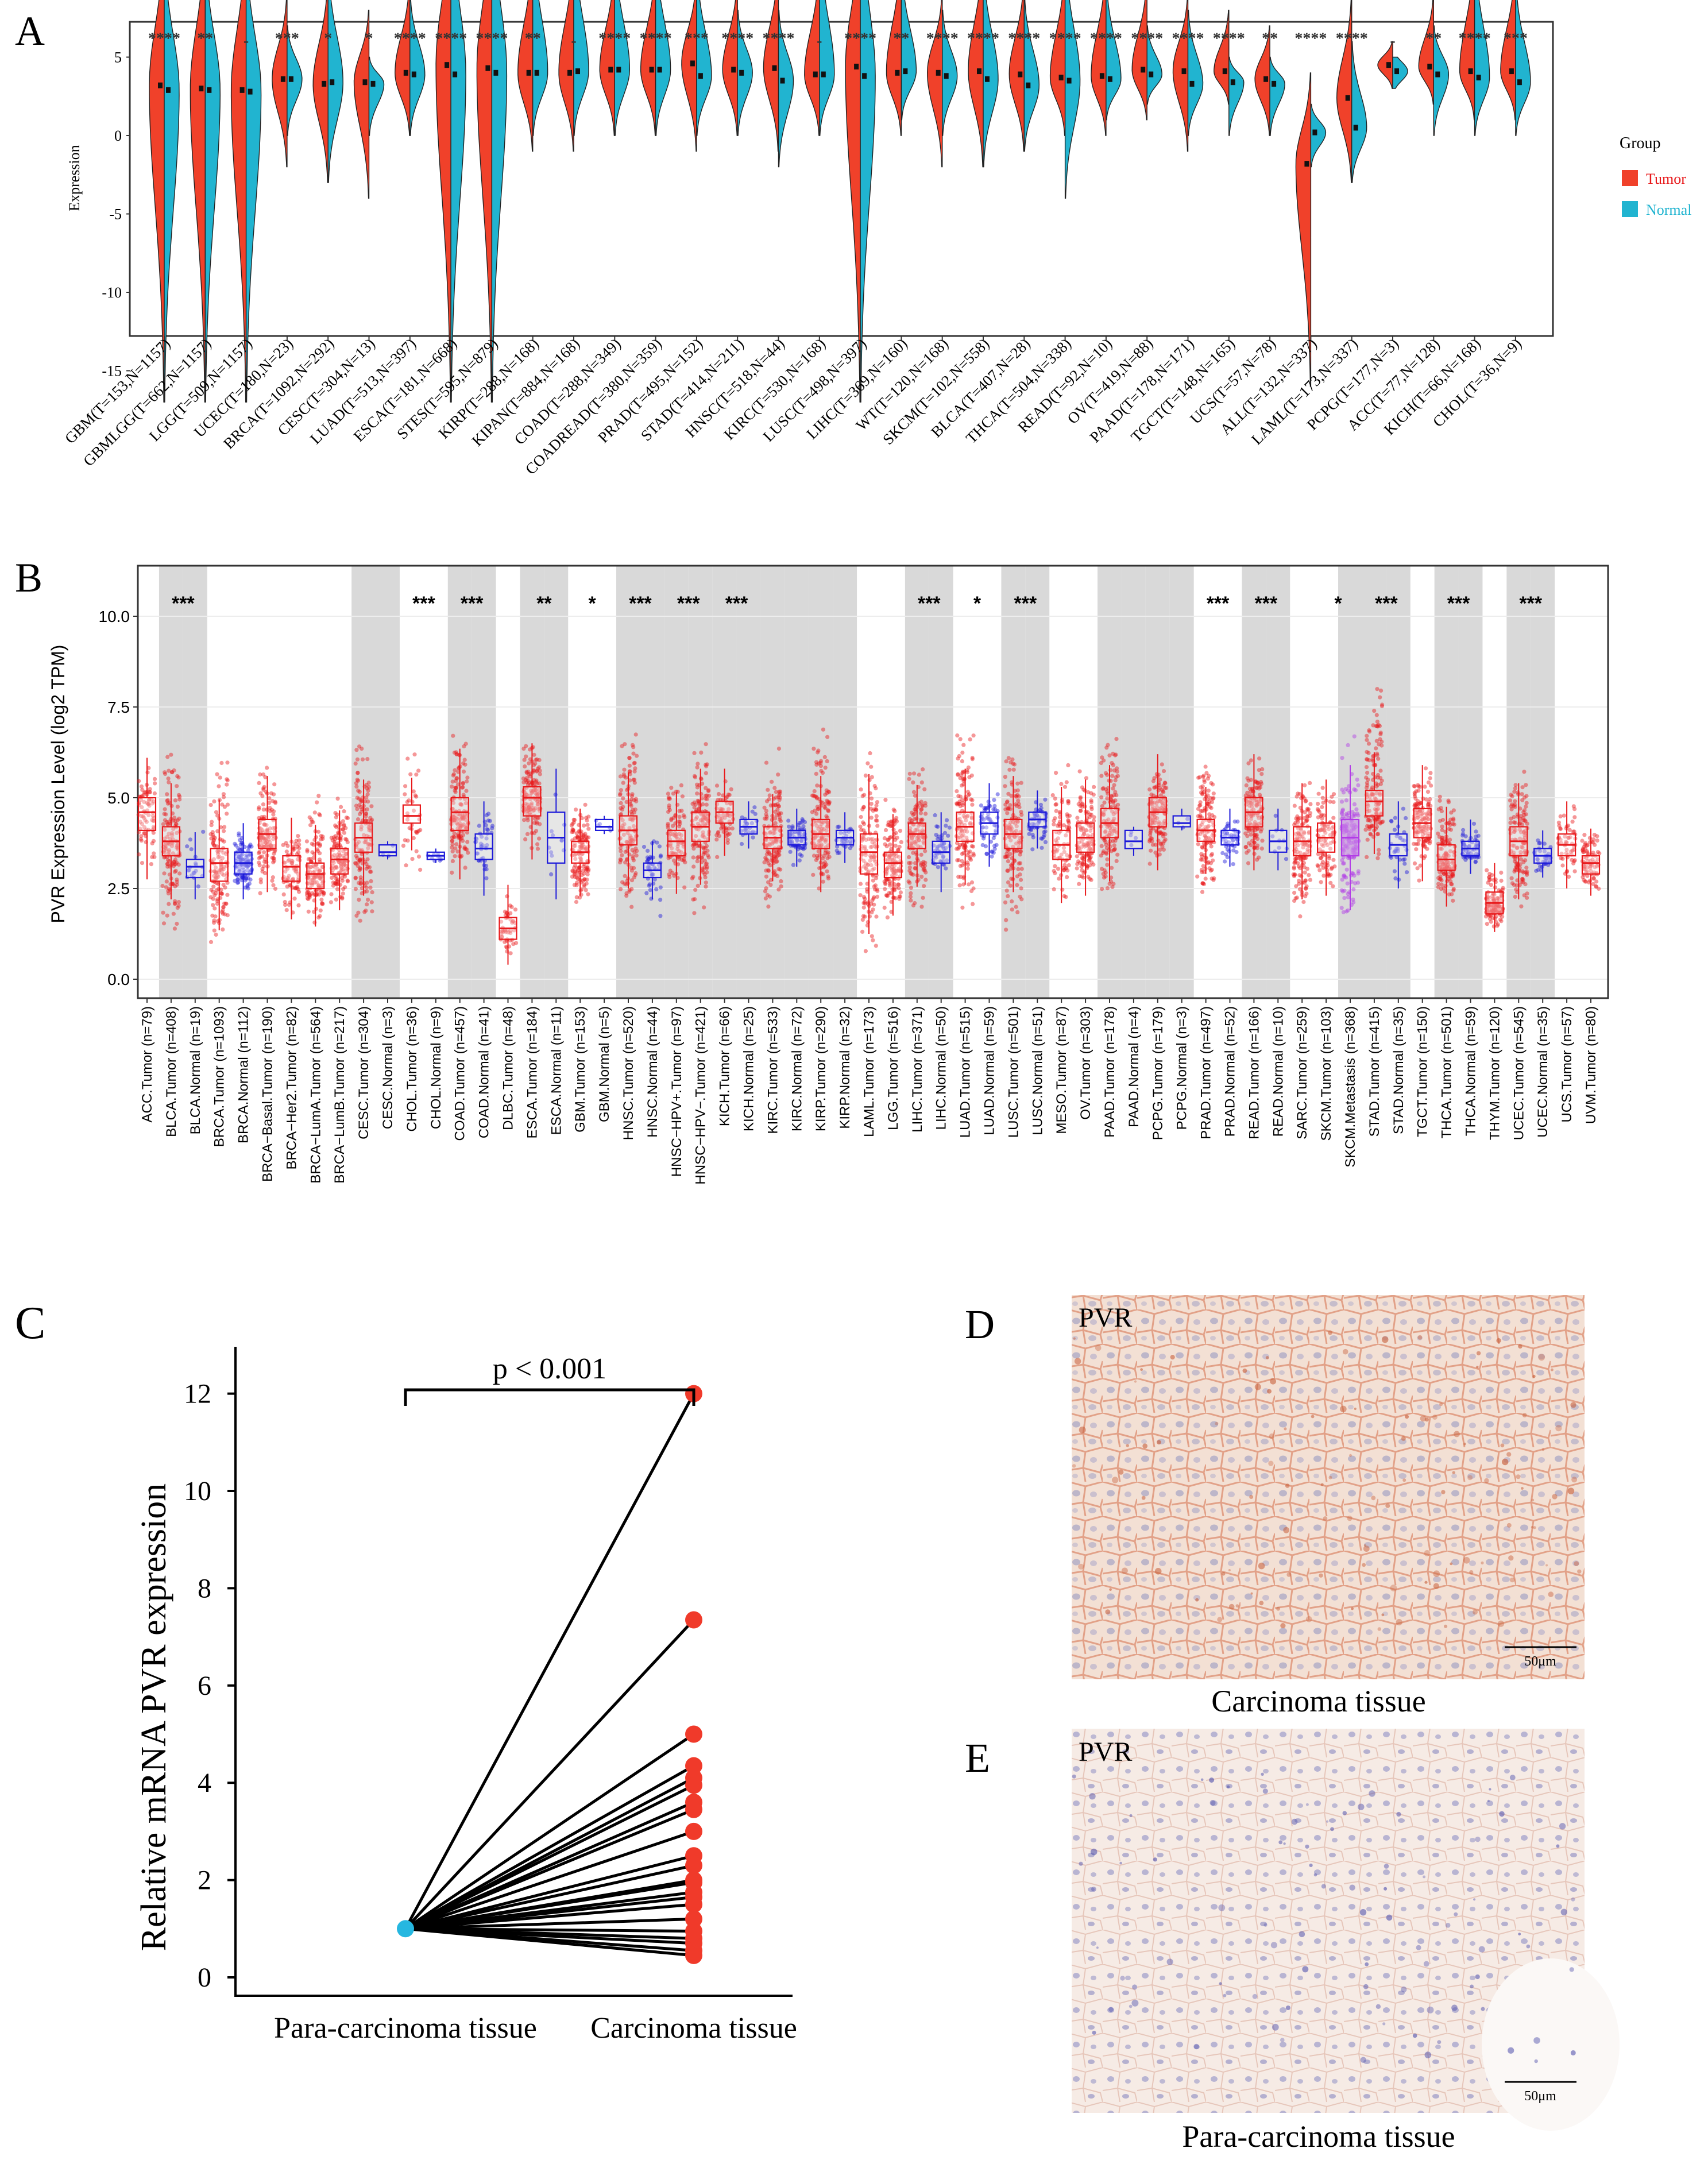 This screenshot has width=1708, height=2160. Describe the element at coordinates (1270, 39) in the screenshot. I see `significance-mark: **` at that location.